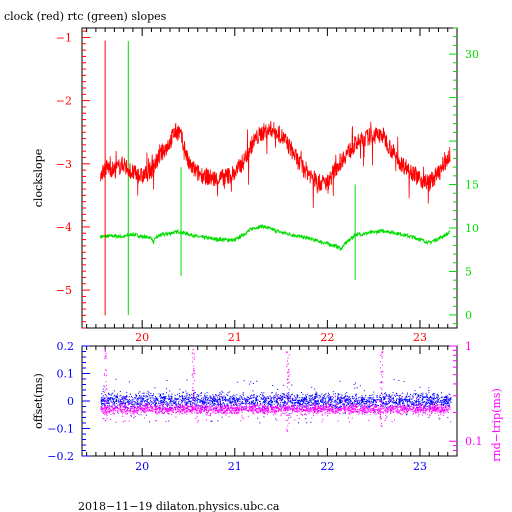 This screenshot has height=512, width=512. Describe the element at coordinates (472, 185) in the screenshot. I see `top-right-y-tick-label: 15` at that location.